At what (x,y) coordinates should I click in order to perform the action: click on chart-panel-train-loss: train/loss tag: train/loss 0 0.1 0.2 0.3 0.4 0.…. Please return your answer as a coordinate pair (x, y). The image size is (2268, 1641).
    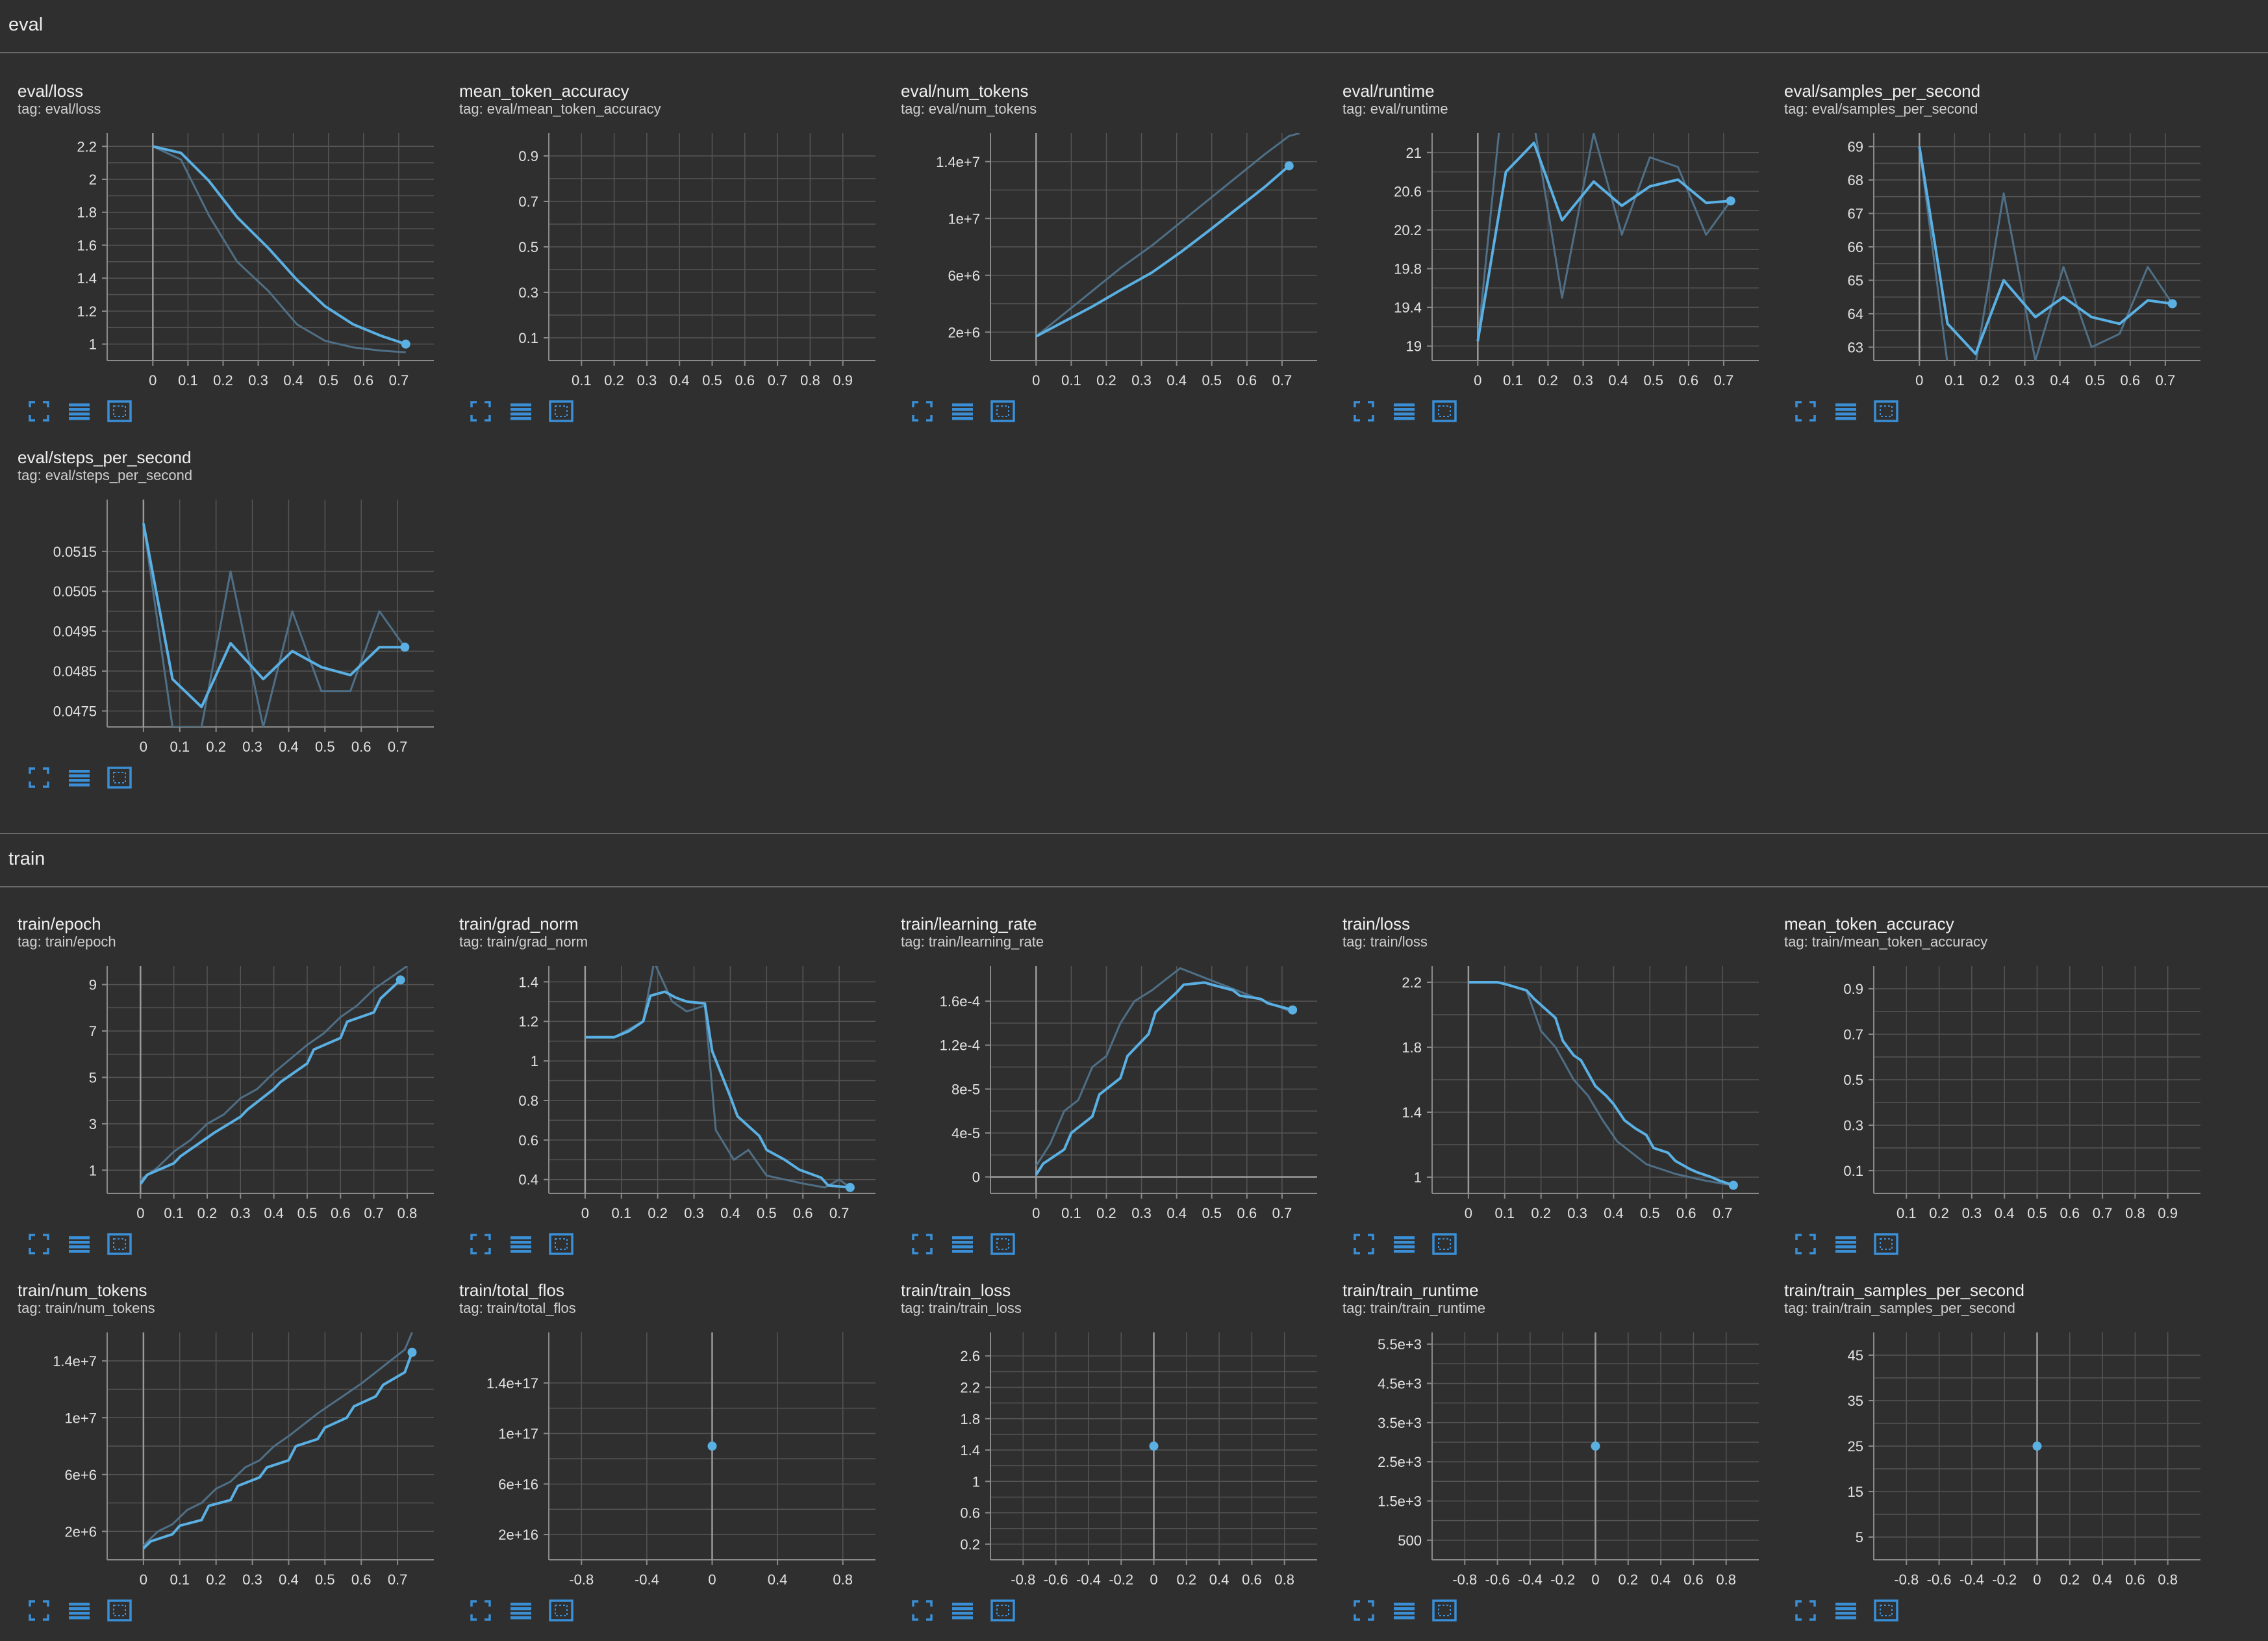
    Looking at the image, I should click on (1546, 1044).